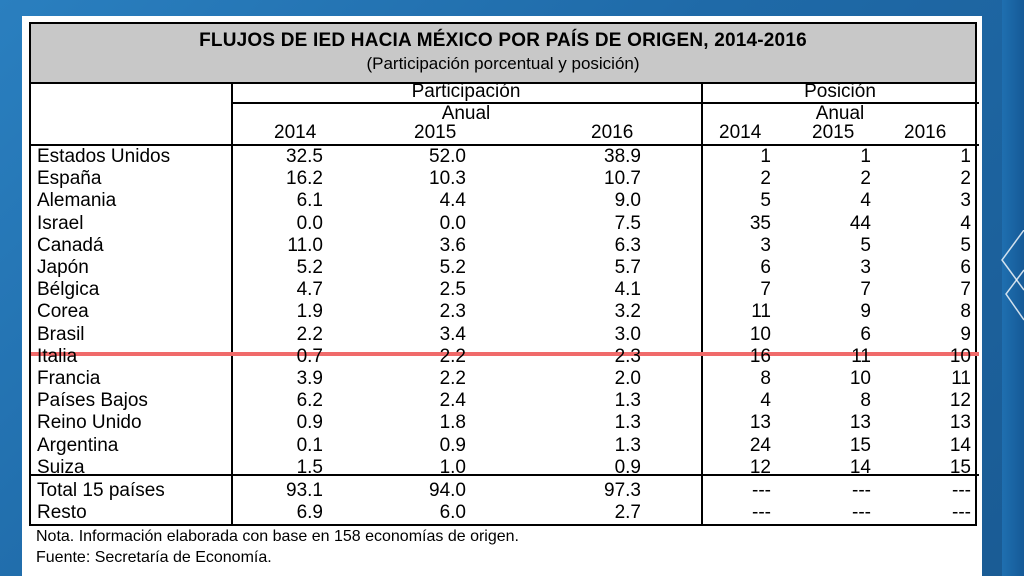  What do you see at coordinates (452, 267) in the screenshot?
I see `participacion-cell: 5.2` at bounding box center [452, 267].